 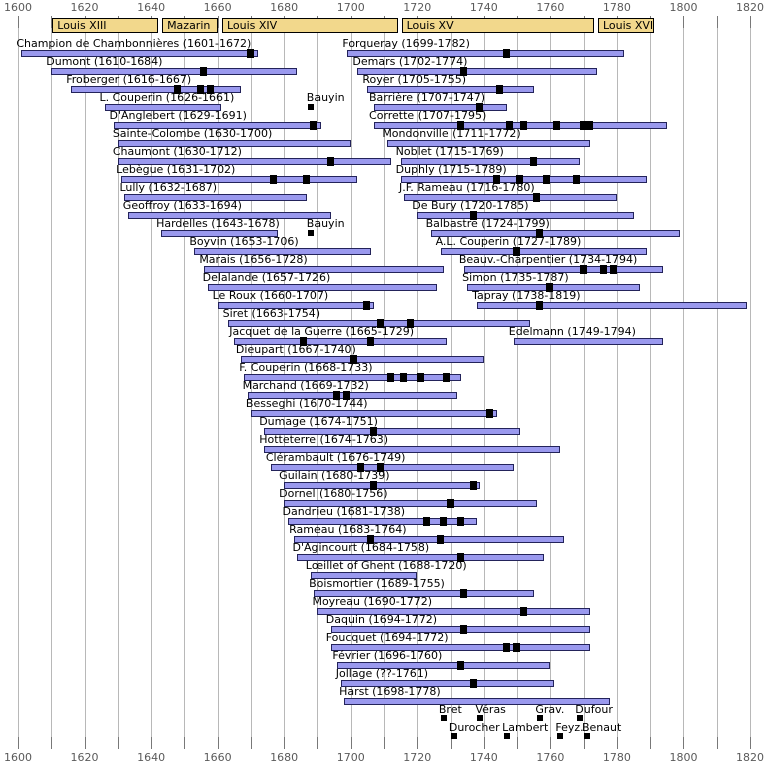 I want to click on composer-label: Royer (1705-1755), so click(x=414, y=79).